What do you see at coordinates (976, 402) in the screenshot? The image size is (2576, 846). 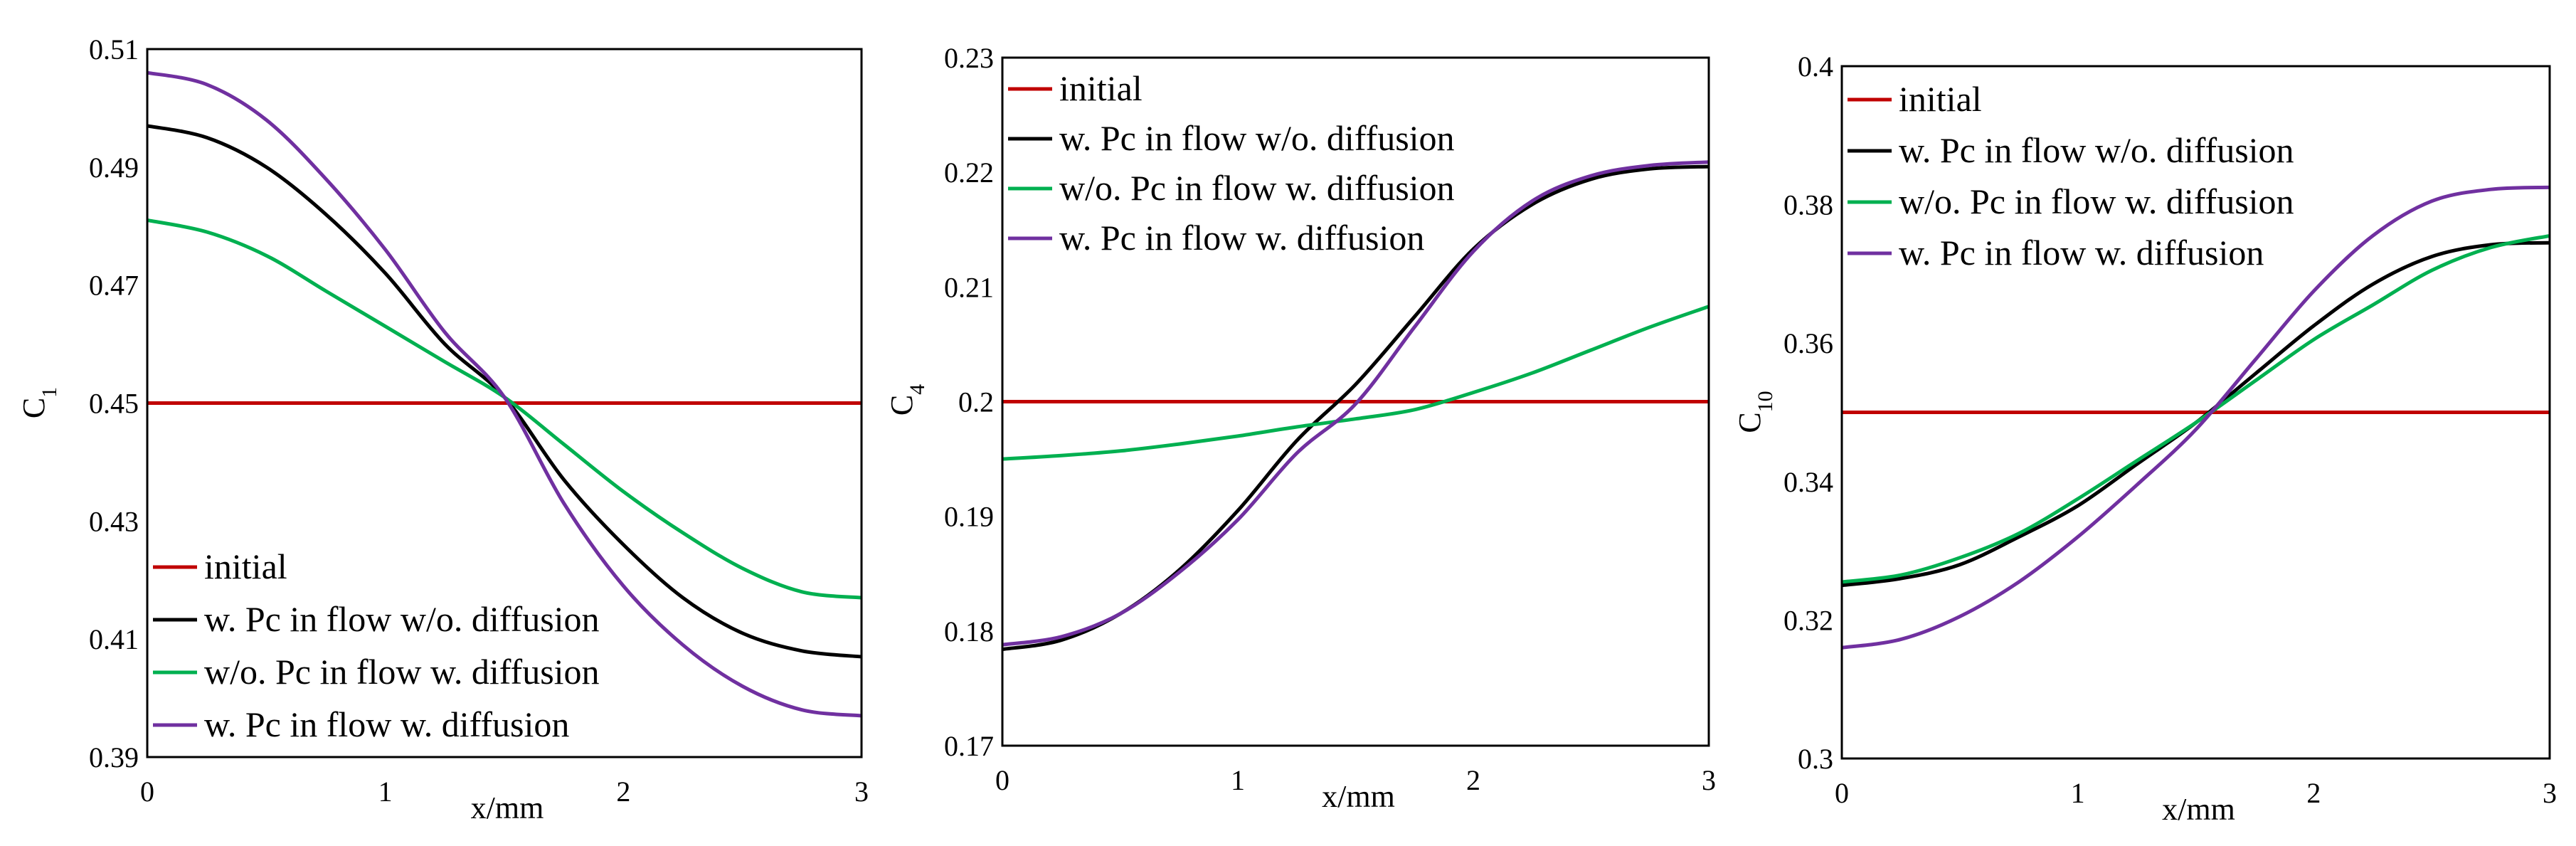 I see `y-tick-label-c4: 0.2` at bounding box center [976, 402].